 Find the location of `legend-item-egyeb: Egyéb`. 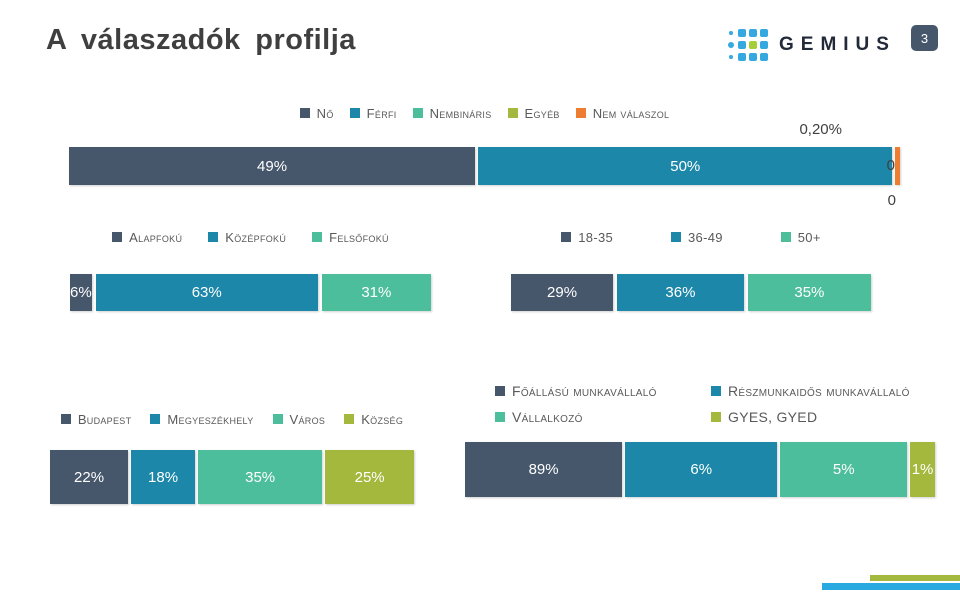

legend-item-egyeb: Egyéb is located at coordinates (533, 113).